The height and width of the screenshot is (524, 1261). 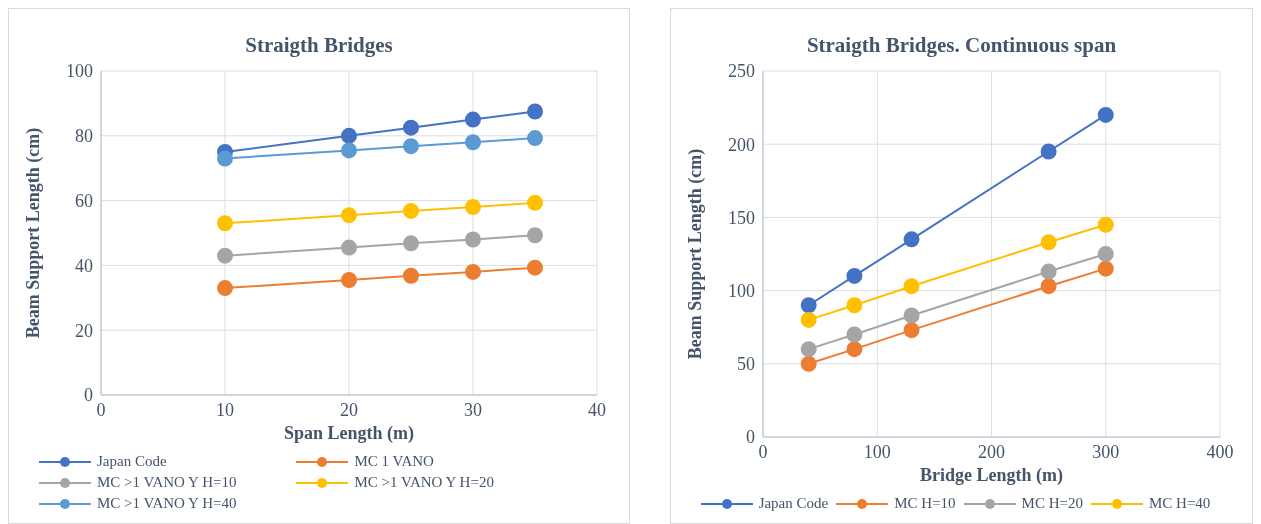 What do you see at coordinates (741, 71) in the screenshot?
I see `y-tick-label: 250` at bounding box center [741, 71].